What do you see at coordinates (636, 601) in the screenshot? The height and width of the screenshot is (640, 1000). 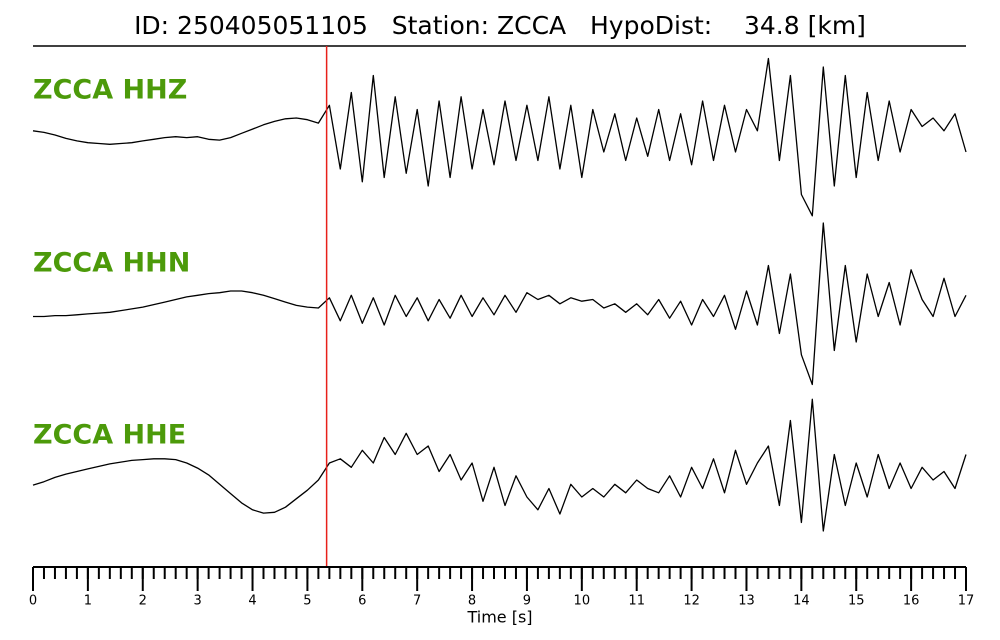 I see `x-tick-label: 11` at bounding box center [636, 601].